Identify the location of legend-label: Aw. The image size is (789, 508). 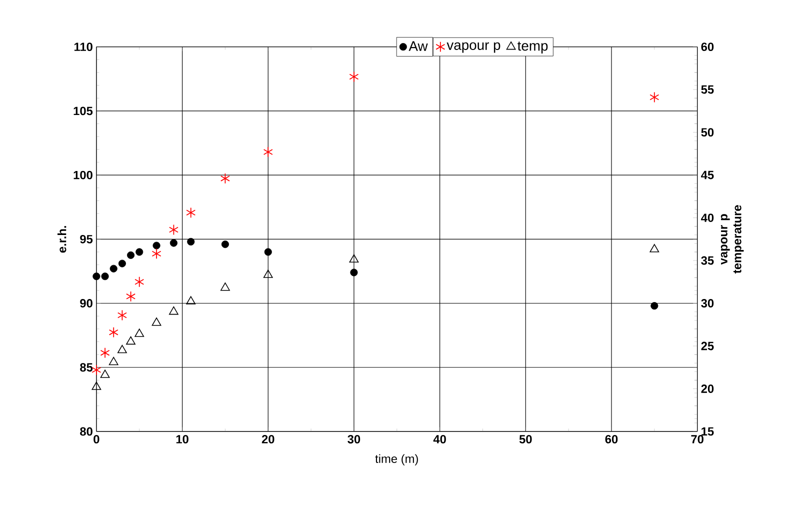
(418, 46).